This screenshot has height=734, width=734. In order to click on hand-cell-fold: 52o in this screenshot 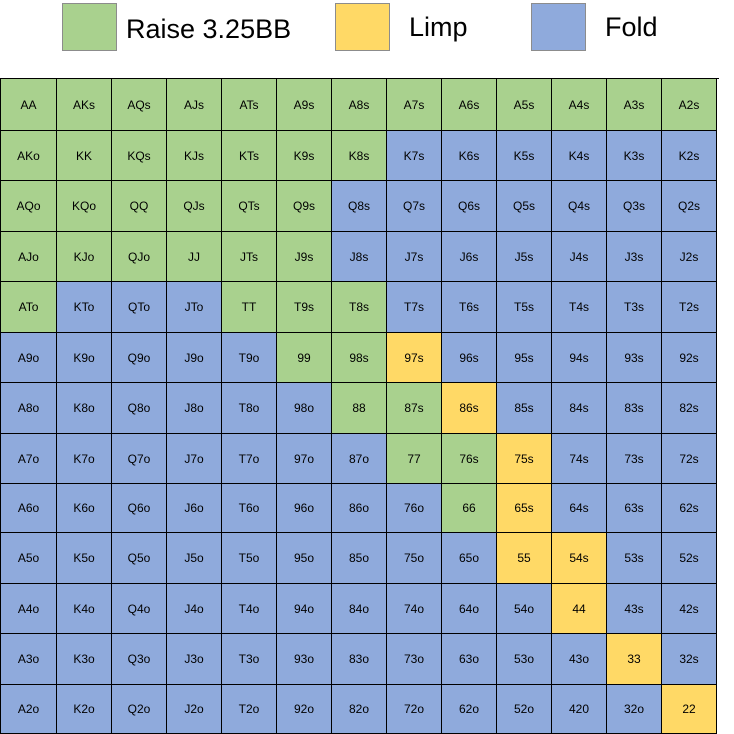, I will do `click(524, 709)`.